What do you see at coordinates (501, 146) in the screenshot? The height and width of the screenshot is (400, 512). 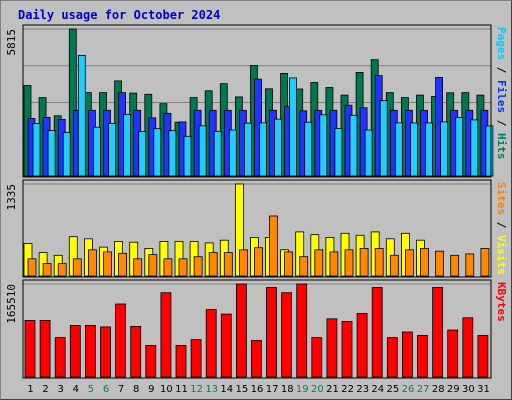 I see `legend-entry: Hits` at bounding box center [501, 146].